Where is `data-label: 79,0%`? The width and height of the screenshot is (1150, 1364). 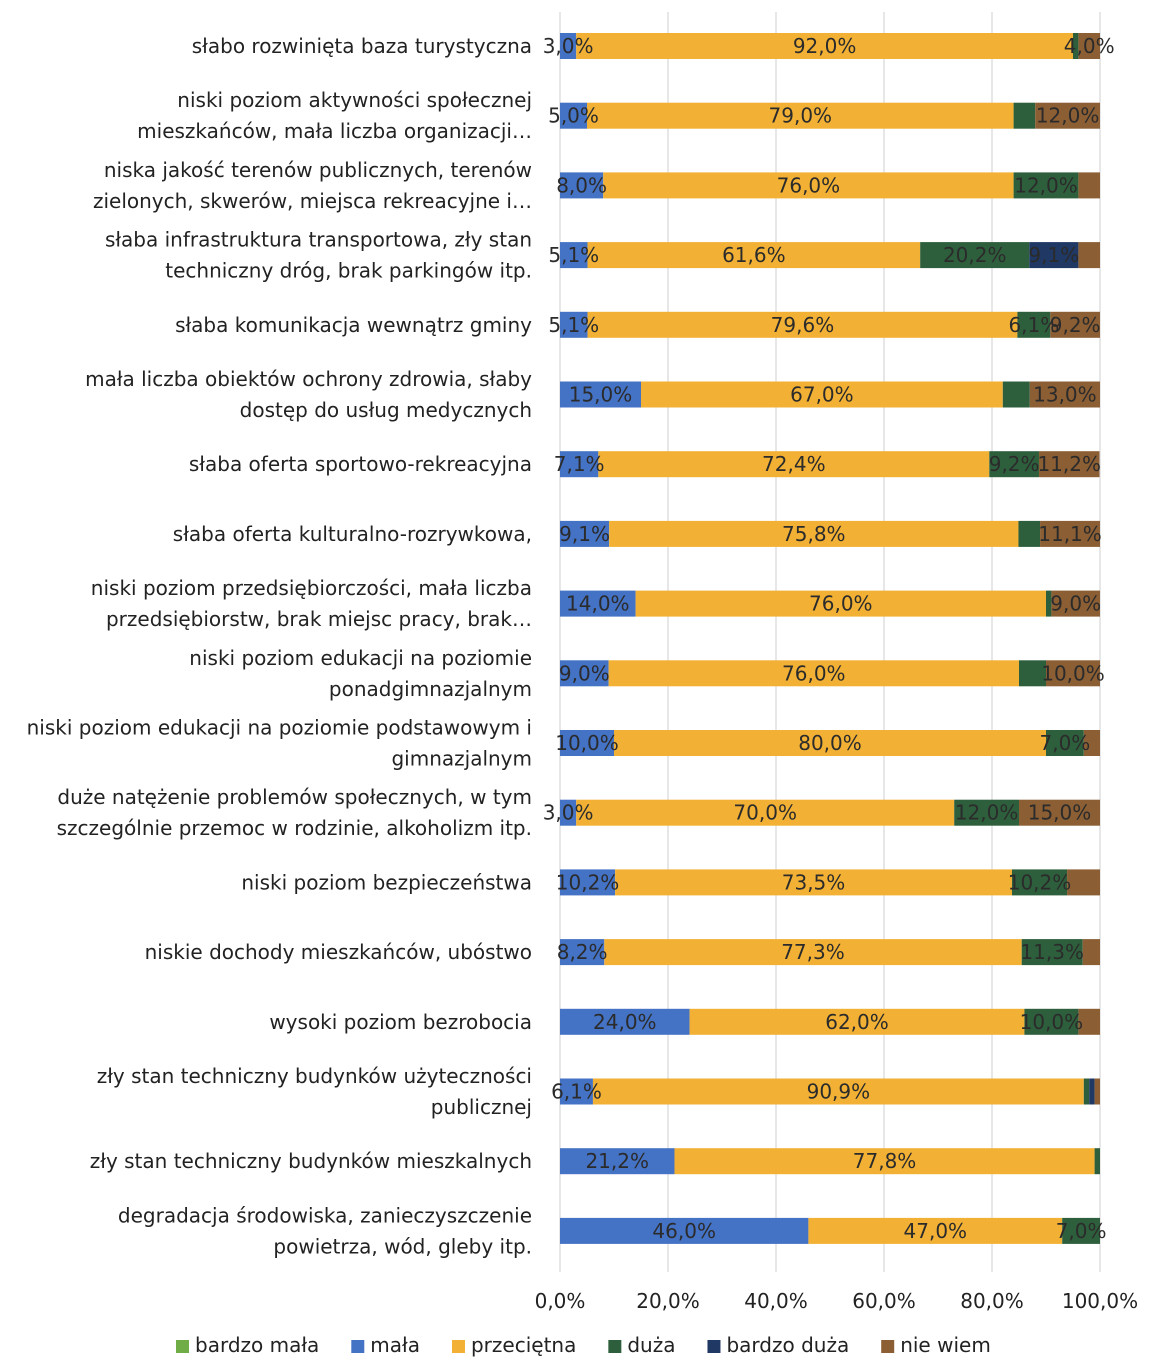
data-label: 79,0% is located at coordinates (801, 116).